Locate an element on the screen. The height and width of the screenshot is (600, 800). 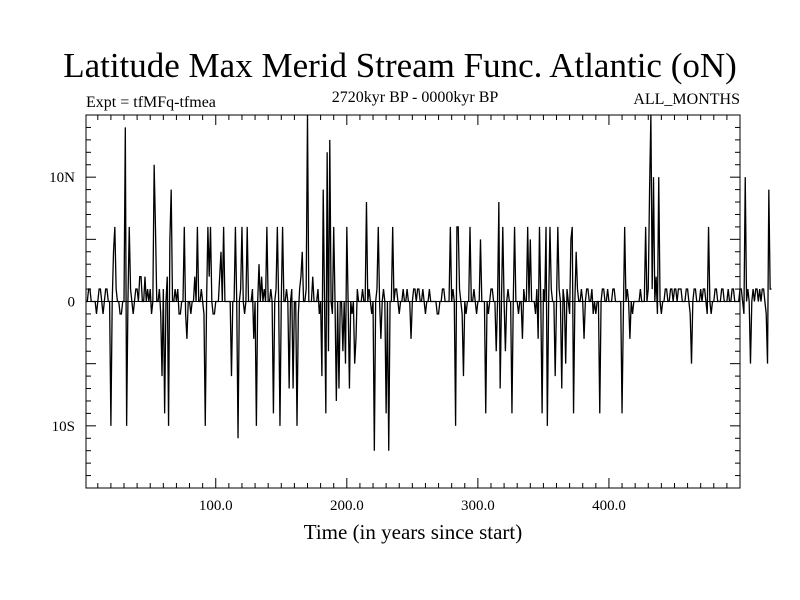
experiment-label: Expt = tfMFq-tfmea is located at coordinates (151, 102).